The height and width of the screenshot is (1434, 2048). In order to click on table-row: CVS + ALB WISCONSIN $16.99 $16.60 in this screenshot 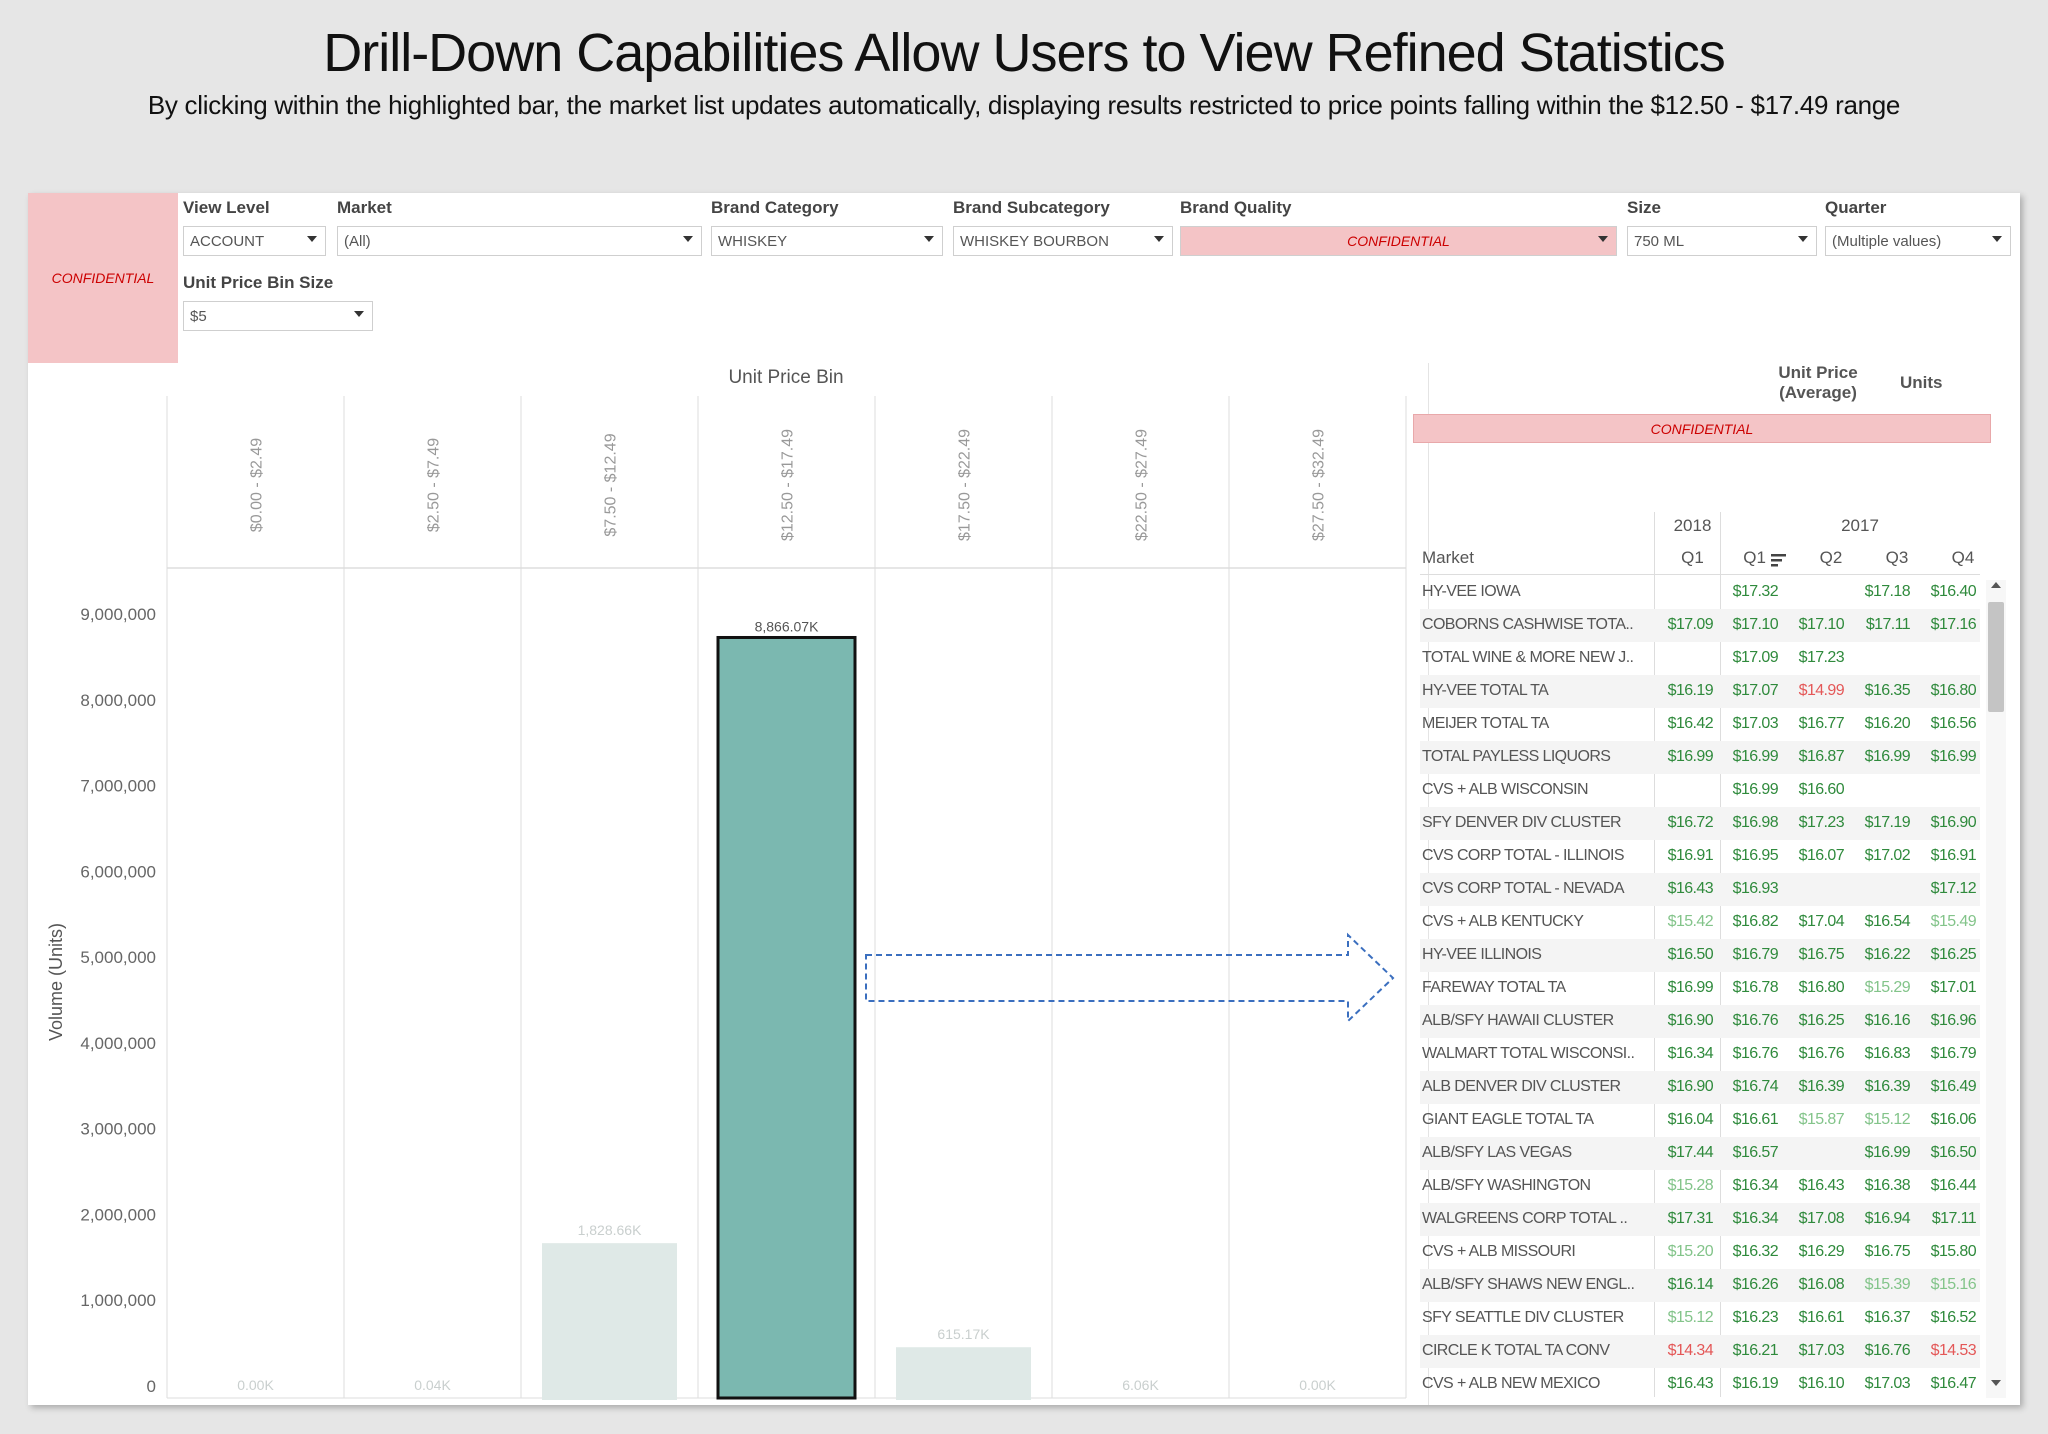, I will do `click(1700, 790)`.